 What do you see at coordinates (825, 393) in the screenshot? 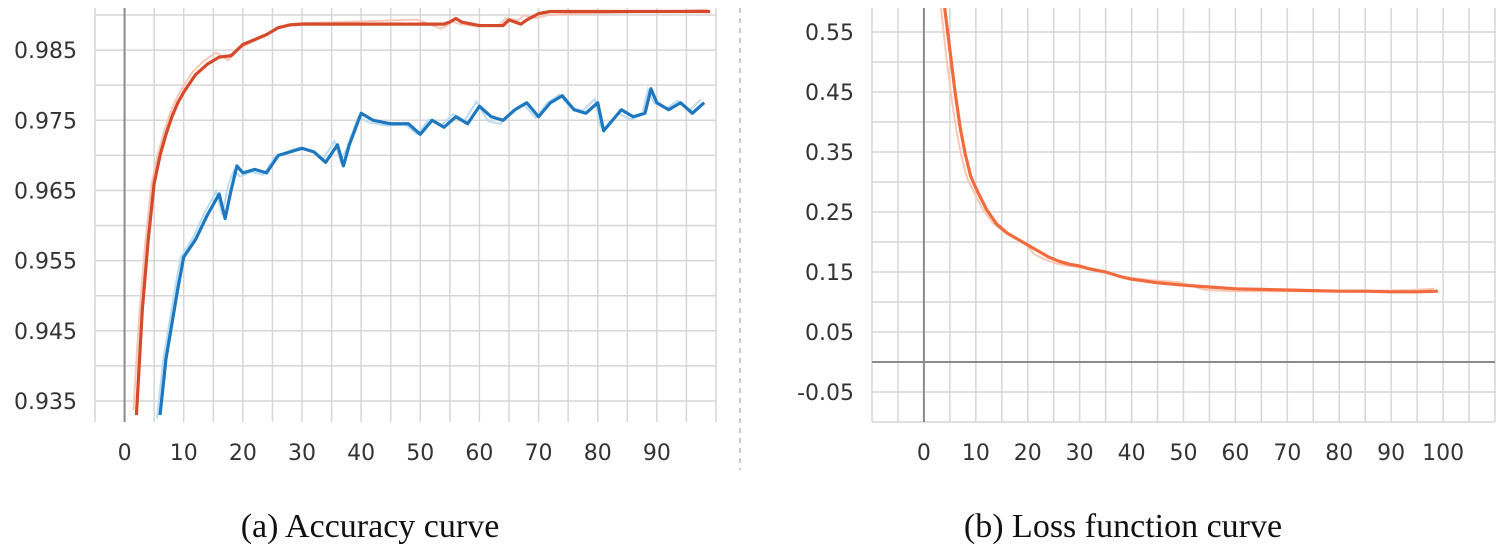
I see `y-tick-label: -0.05` at bounding box center [825, 393].